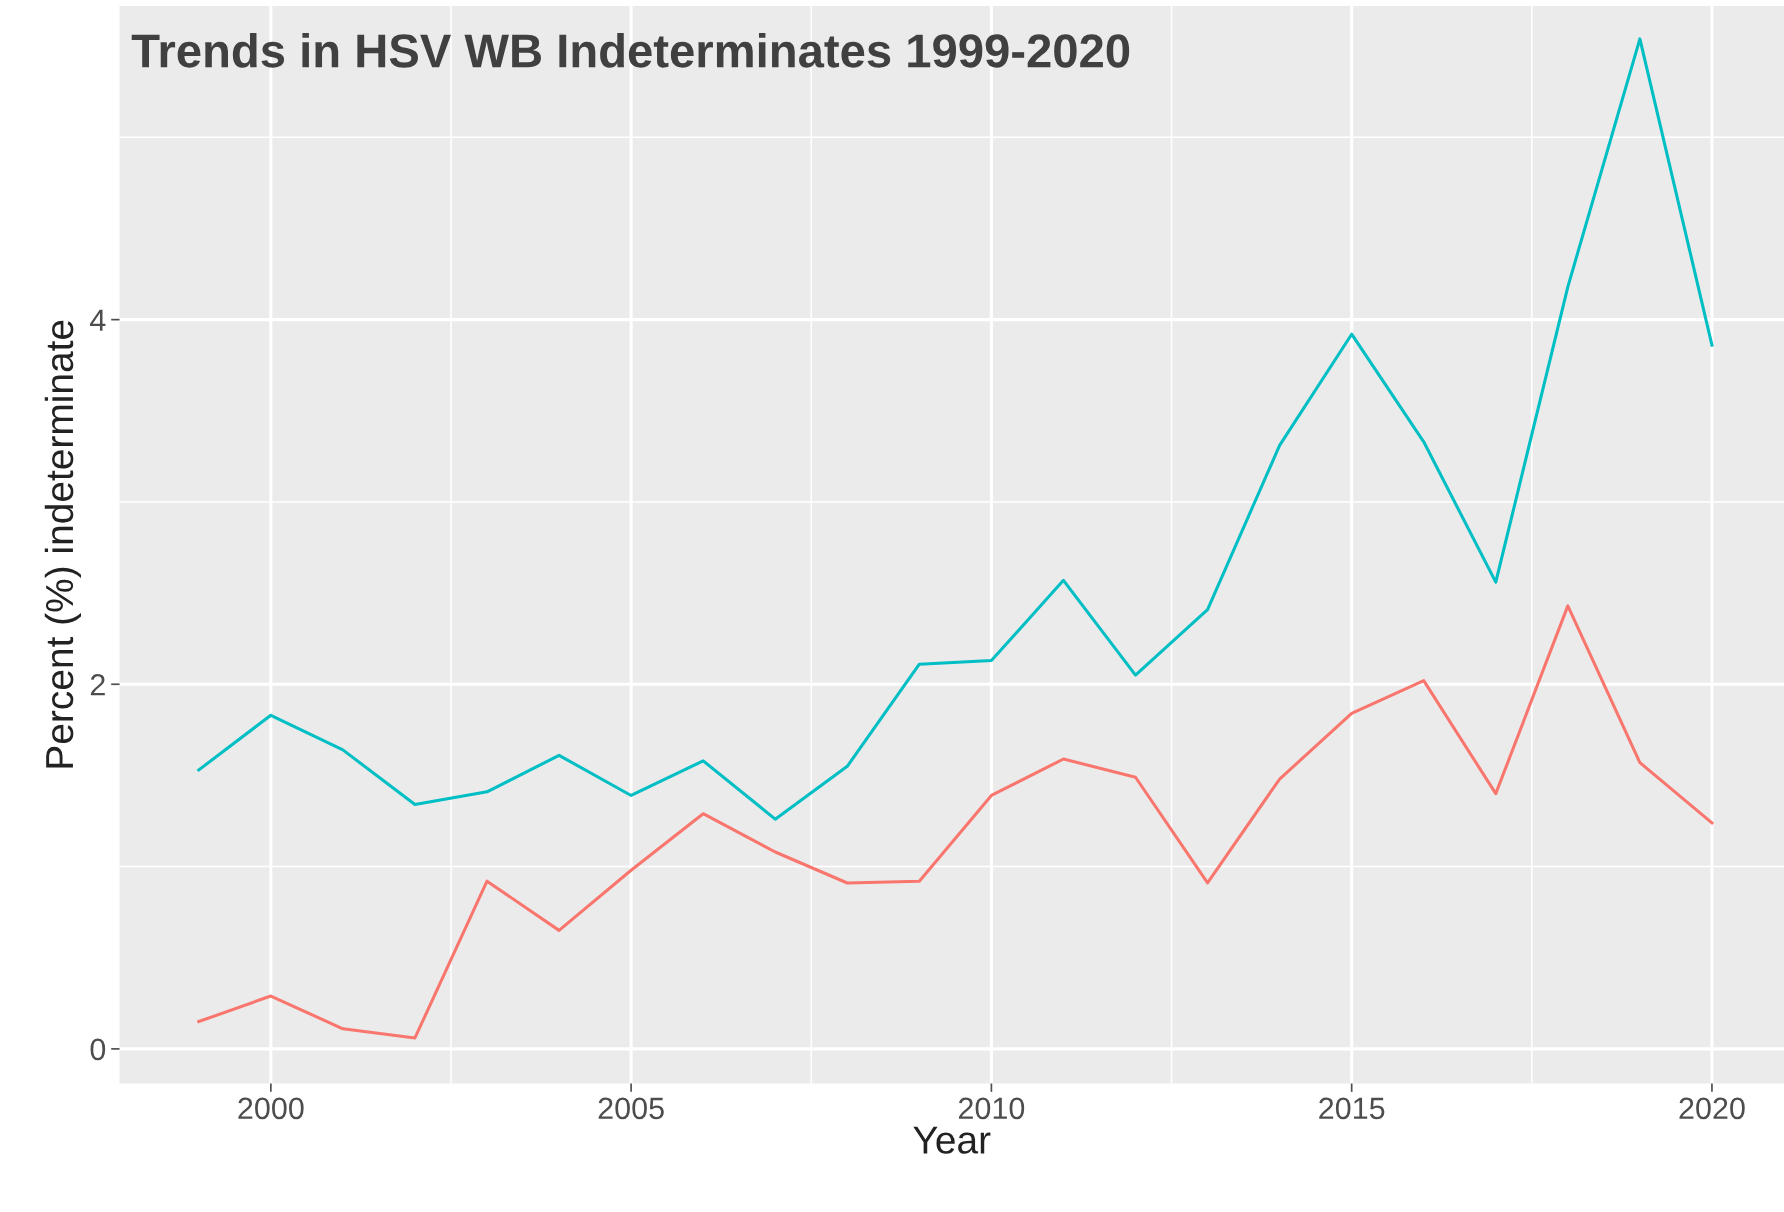  I want to click on y-tick-label: 2, so click(97, 685).